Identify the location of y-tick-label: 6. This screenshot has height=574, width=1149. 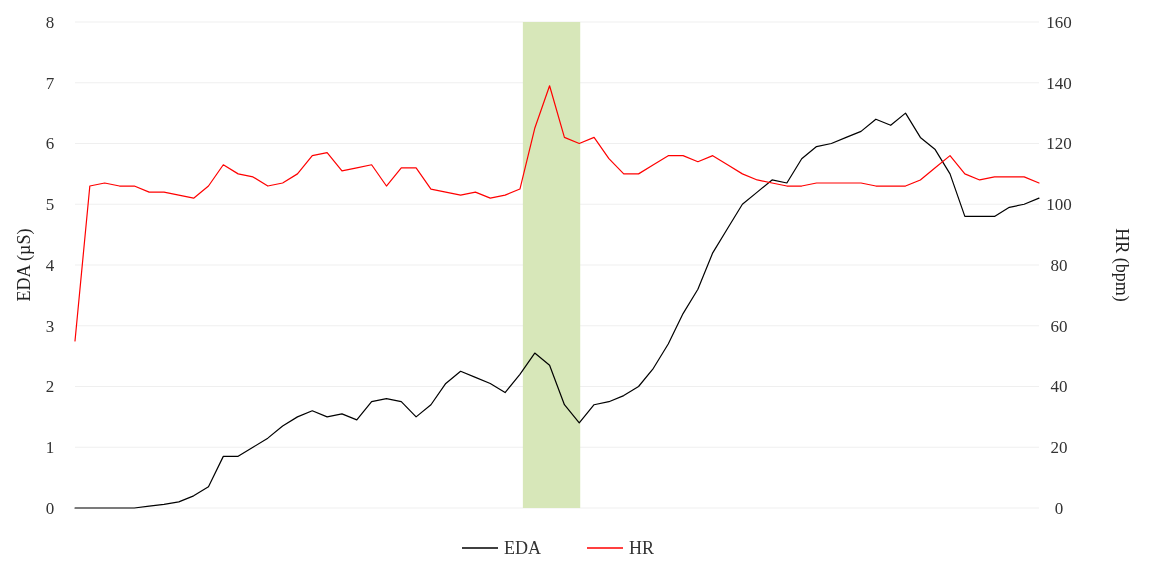
(50, 144).